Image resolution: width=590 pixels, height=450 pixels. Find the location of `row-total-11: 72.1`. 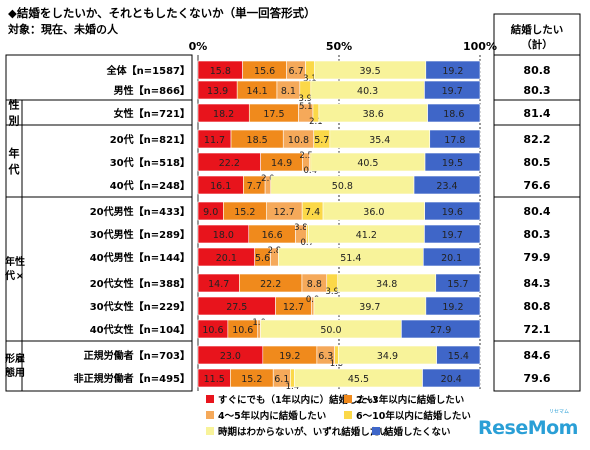

row-total-11: 72.1 is located at coordinates (536, 329).